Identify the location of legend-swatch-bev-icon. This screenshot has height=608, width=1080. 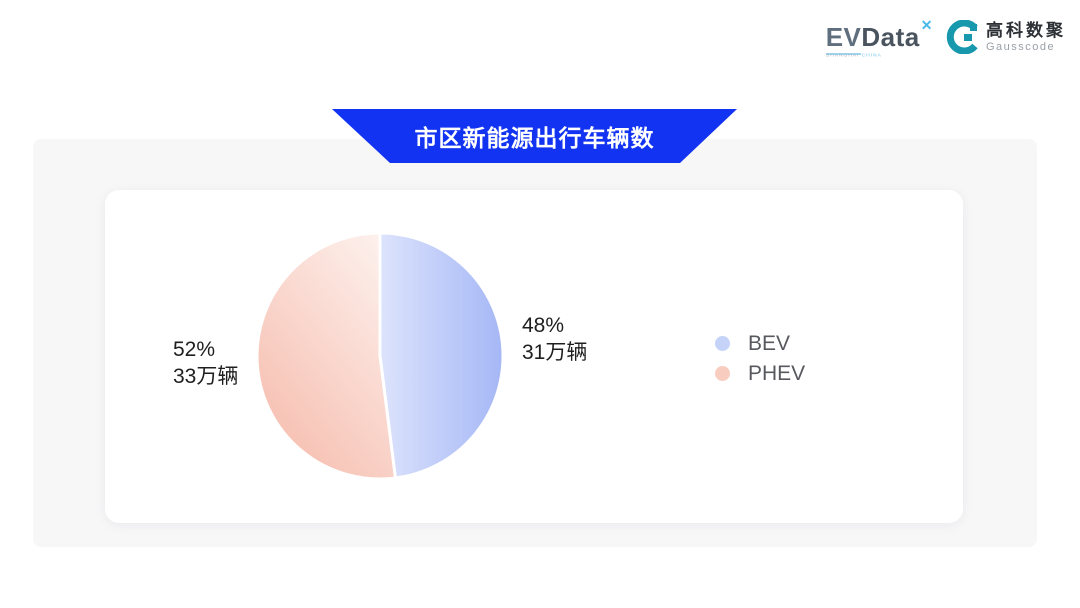
(722, 343).